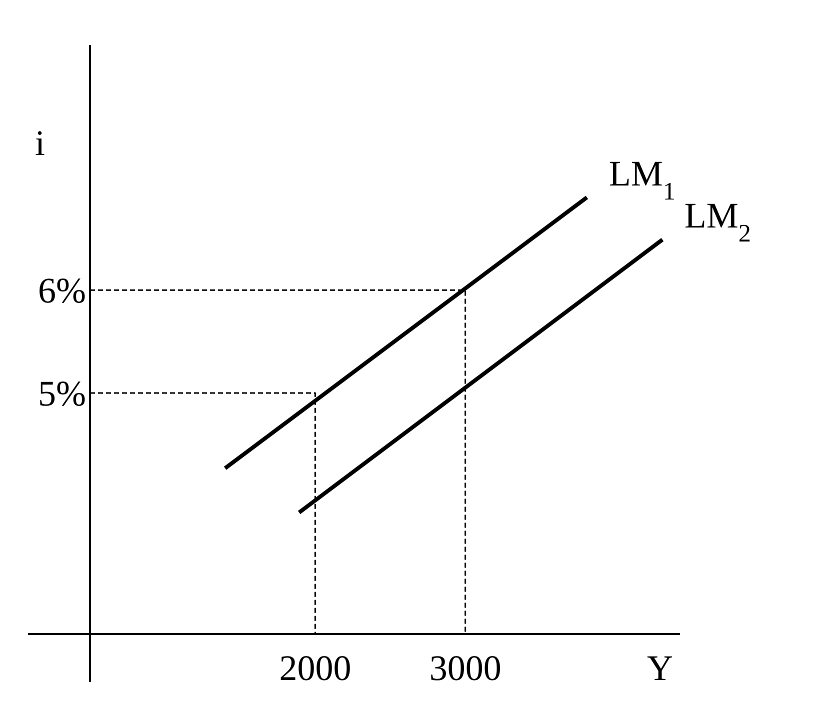 The image size is (826, 706). What do you see at coordinates (62, 290) in the screenshot?
I see `y-tick-label: 6%` at bounding box center [62, 290].